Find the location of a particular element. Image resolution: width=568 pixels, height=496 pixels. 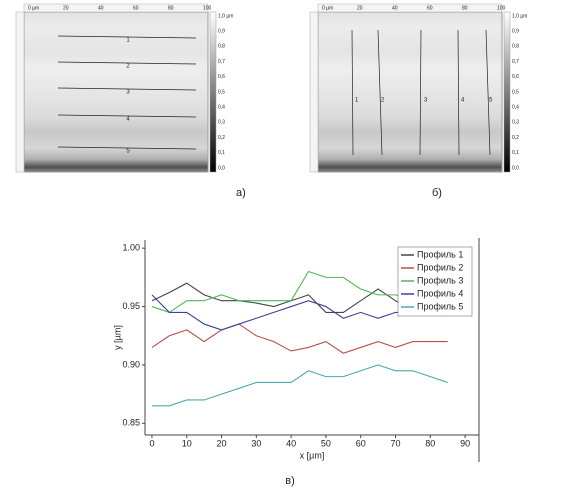

panel-label: б) is located at coordinates (437, 193).